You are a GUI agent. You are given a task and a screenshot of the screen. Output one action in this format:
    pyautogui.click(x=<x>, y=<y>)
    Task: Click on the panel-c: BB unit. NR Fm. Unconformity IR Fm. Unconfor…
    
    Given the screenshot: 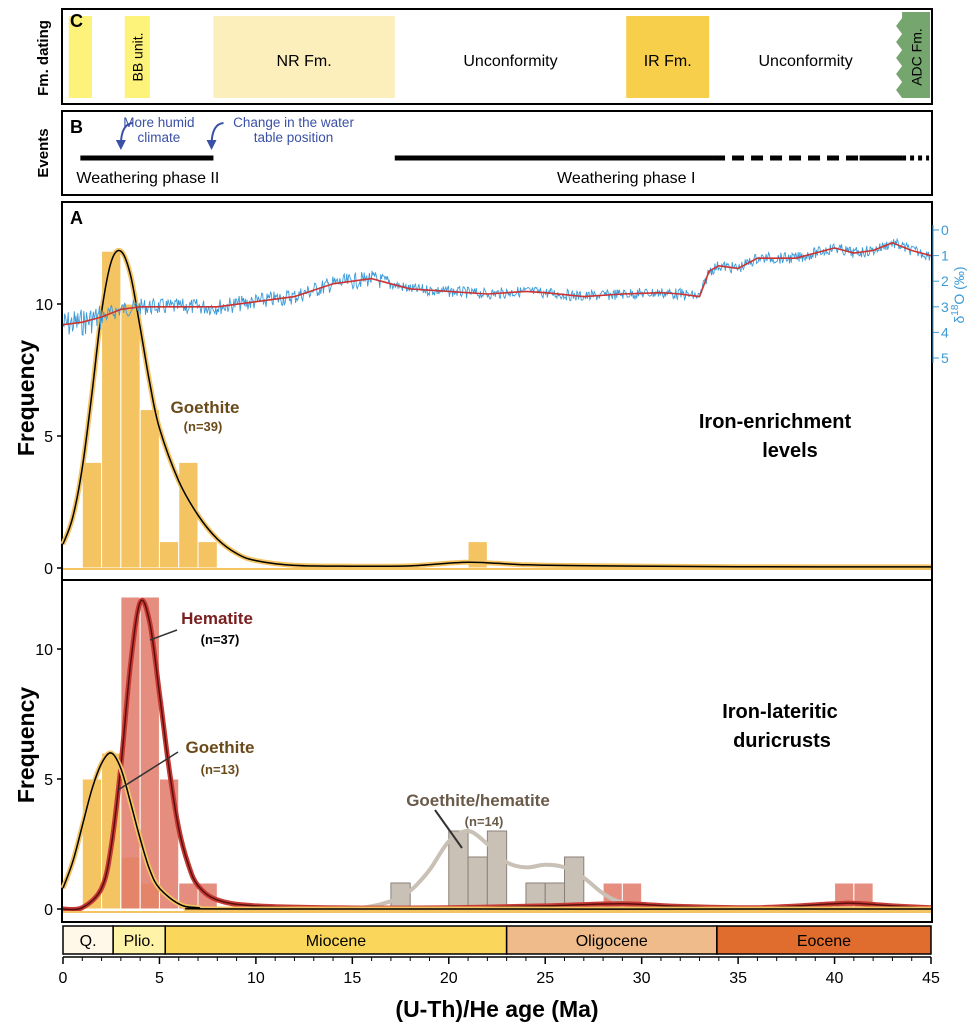 What is the action you would take?
    pyautogui.click(x=484, y=56)
    